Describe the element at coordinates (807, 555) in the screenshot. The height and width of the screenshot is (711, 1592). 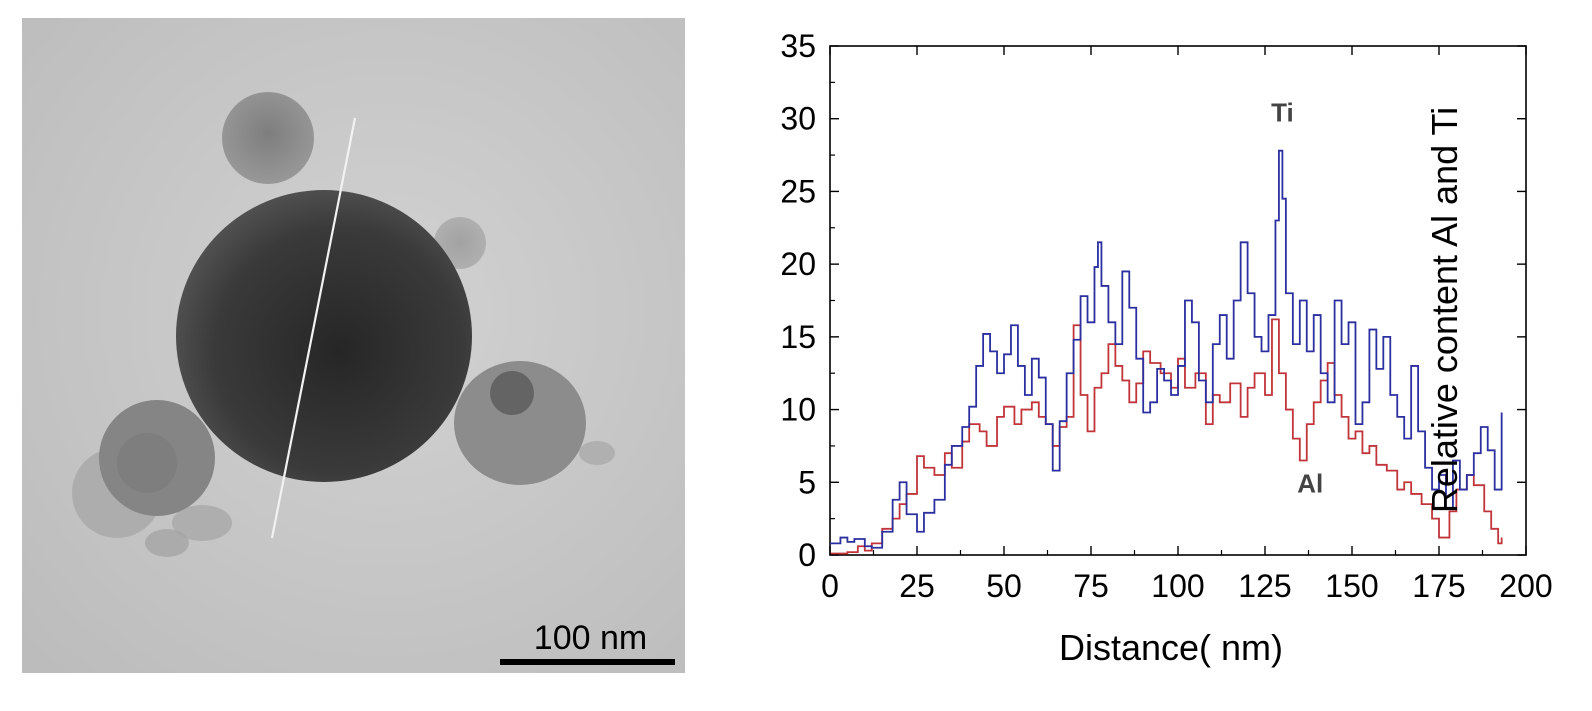
I see `y-tick-label: 0` at that location.